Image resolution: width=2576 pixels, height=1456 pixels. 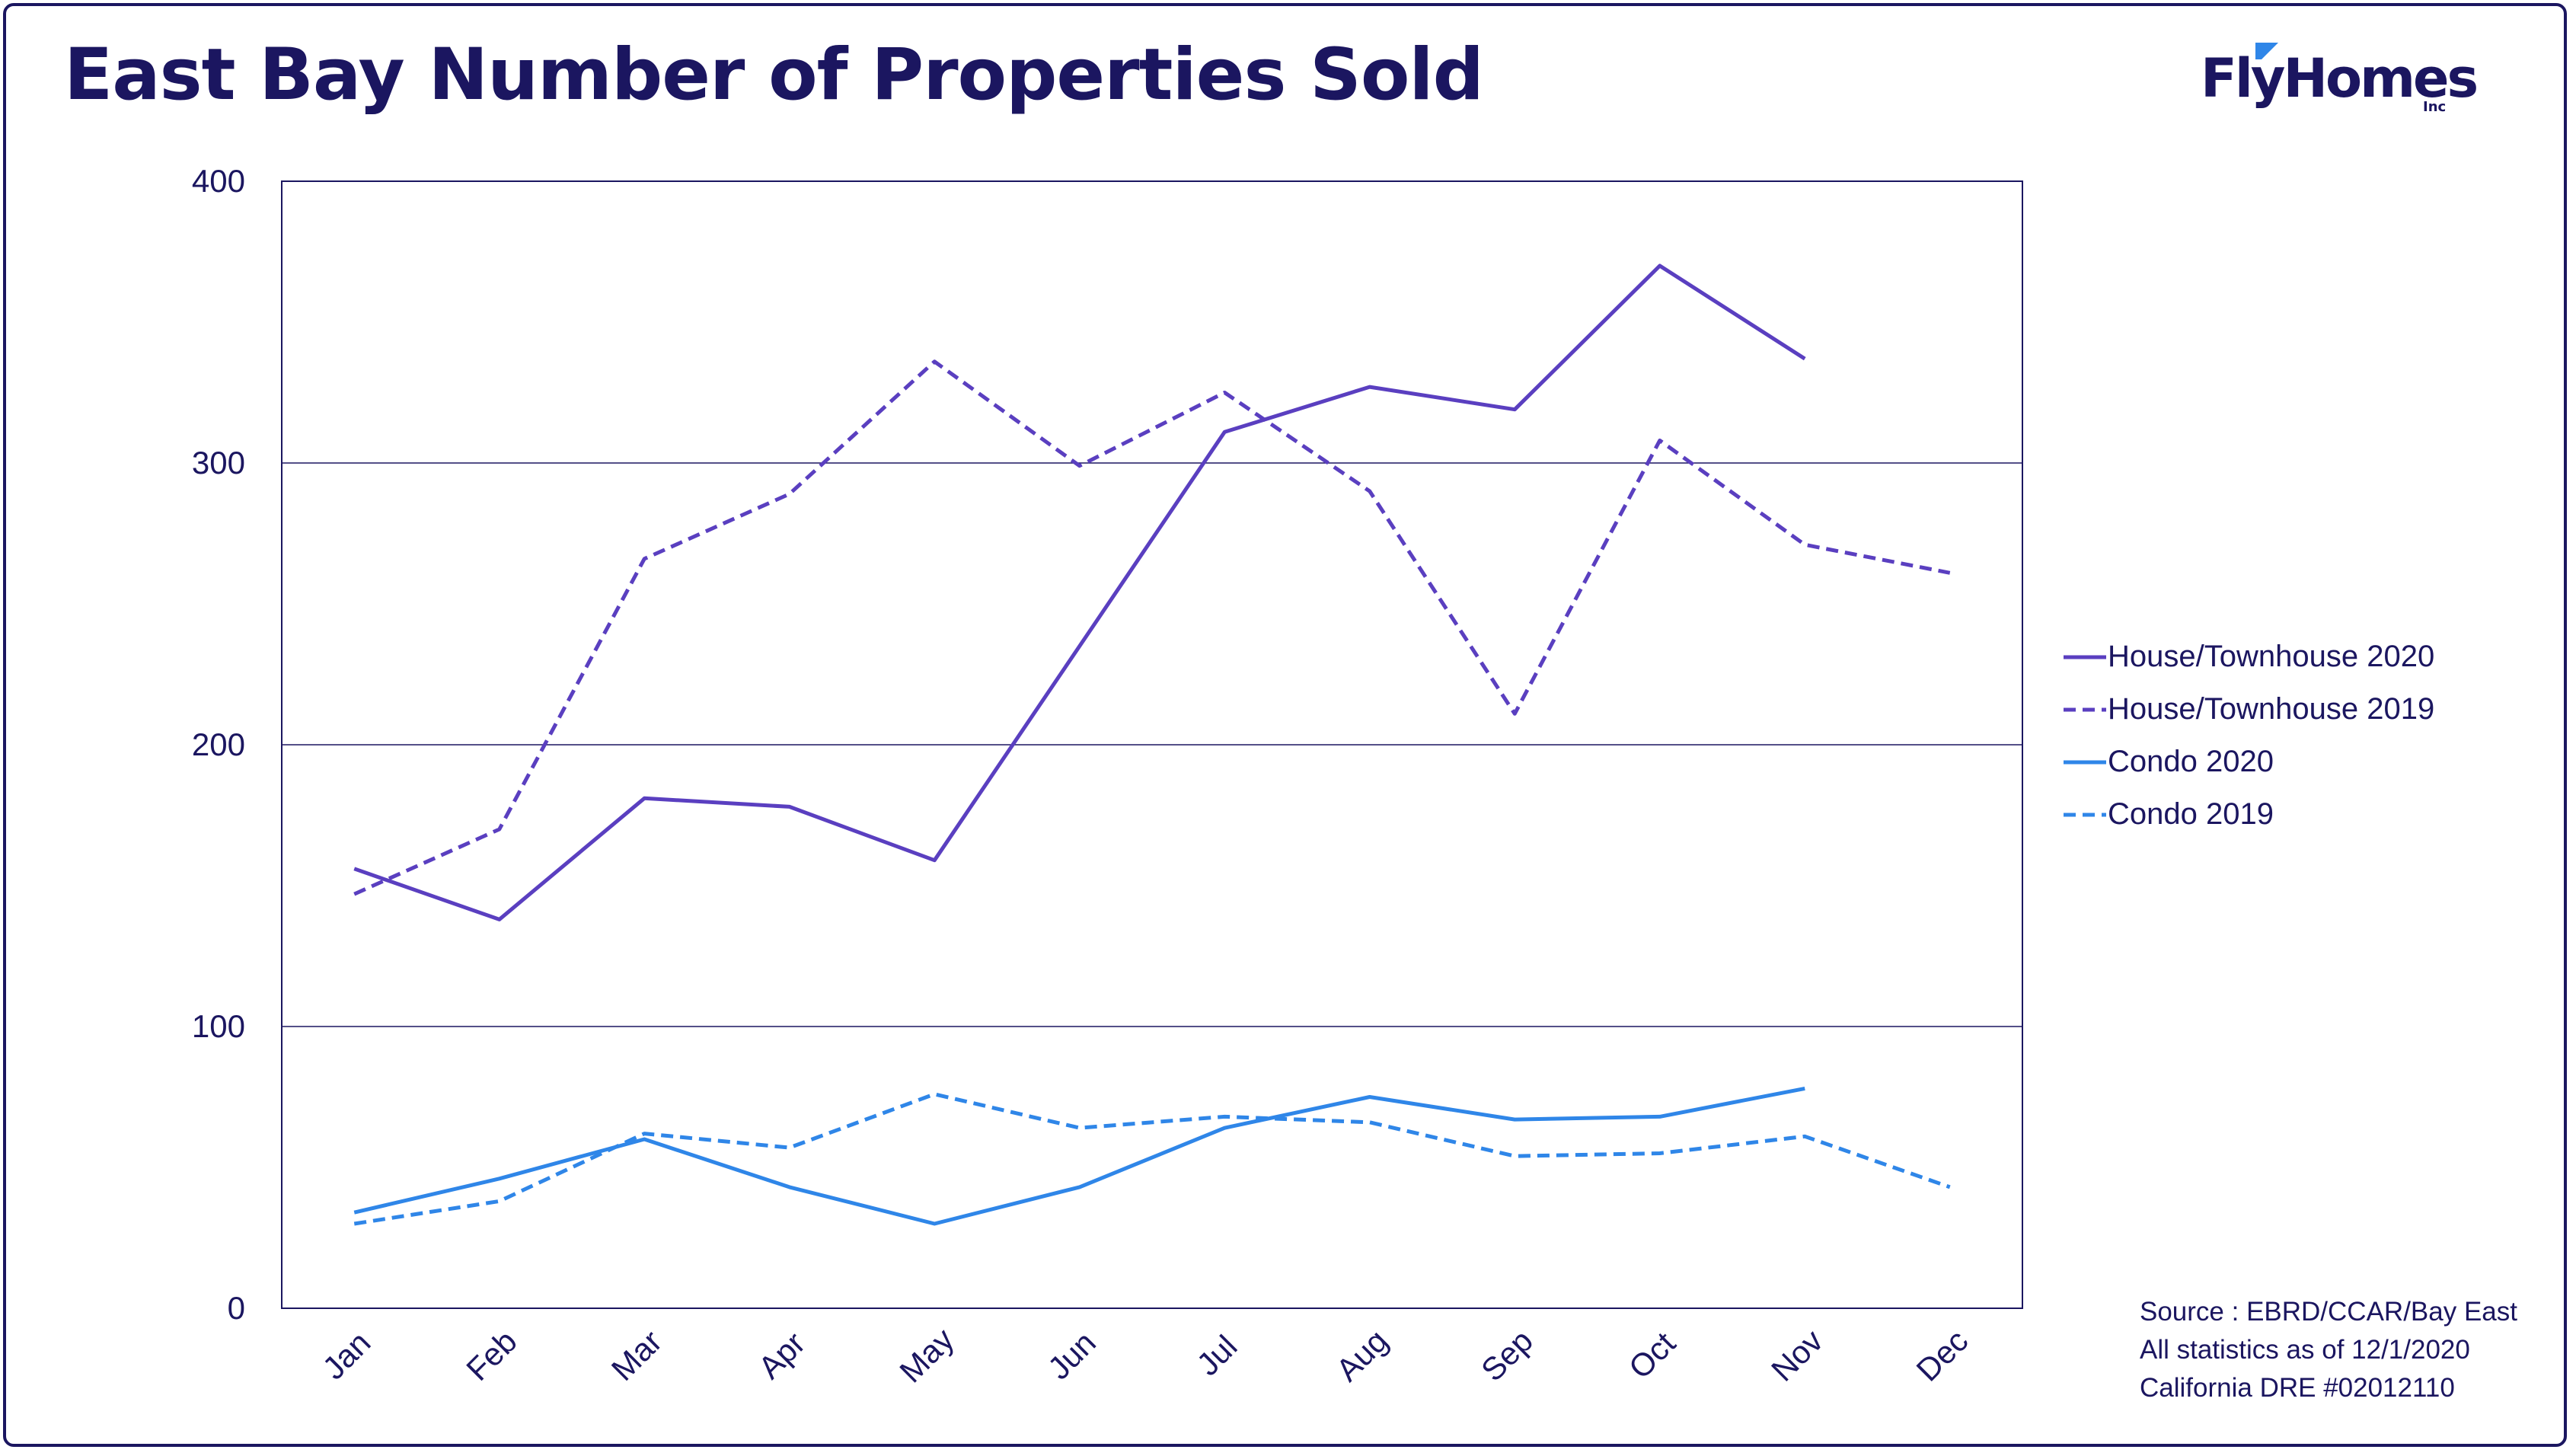 What do you see at coordinates (2290, 814) in the screenshot?
I see `legend-item-condo-2019: Condo 2019` at bounding box center [2290, 814].